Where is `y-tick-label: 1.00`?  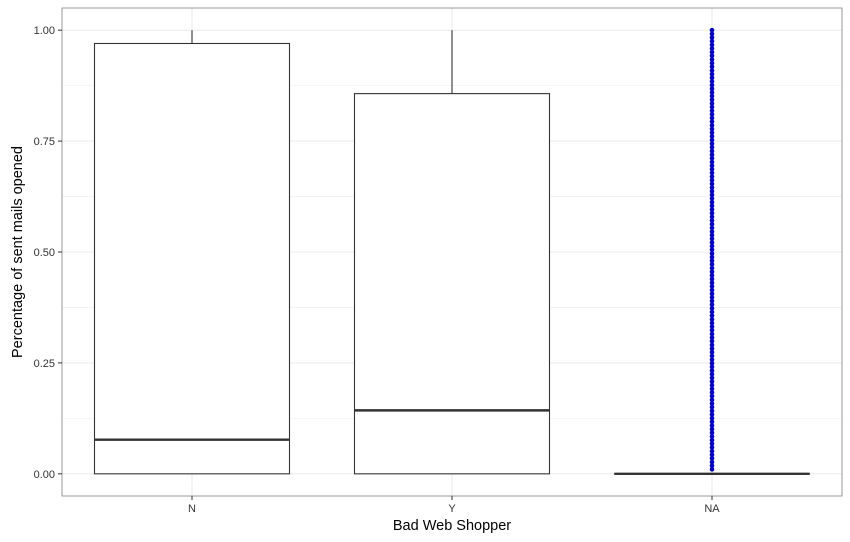 y-tick-label: 1.00 is located at coordinates (44, 31).